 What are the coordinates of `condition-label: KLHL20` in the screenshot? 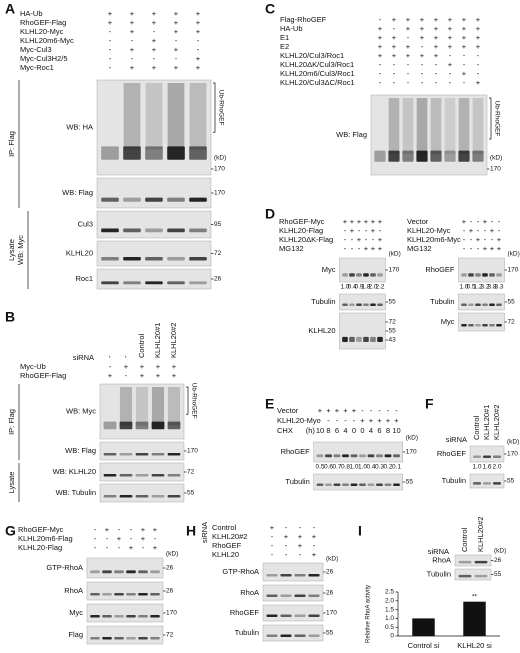 It's located at (225, 554).